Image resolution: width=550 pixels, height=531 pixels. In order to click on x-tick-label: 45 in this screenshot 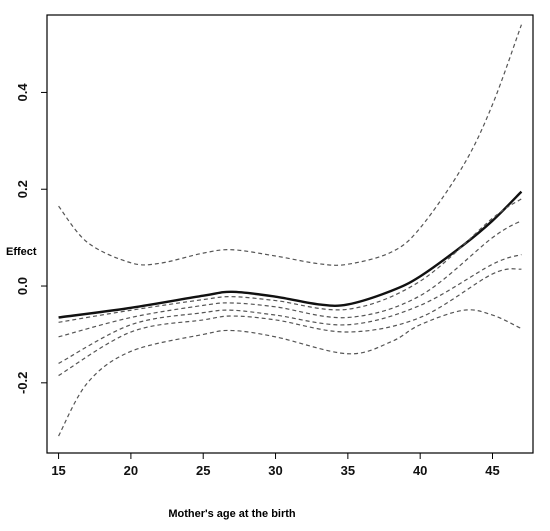, I will do `click(492, 470)`.